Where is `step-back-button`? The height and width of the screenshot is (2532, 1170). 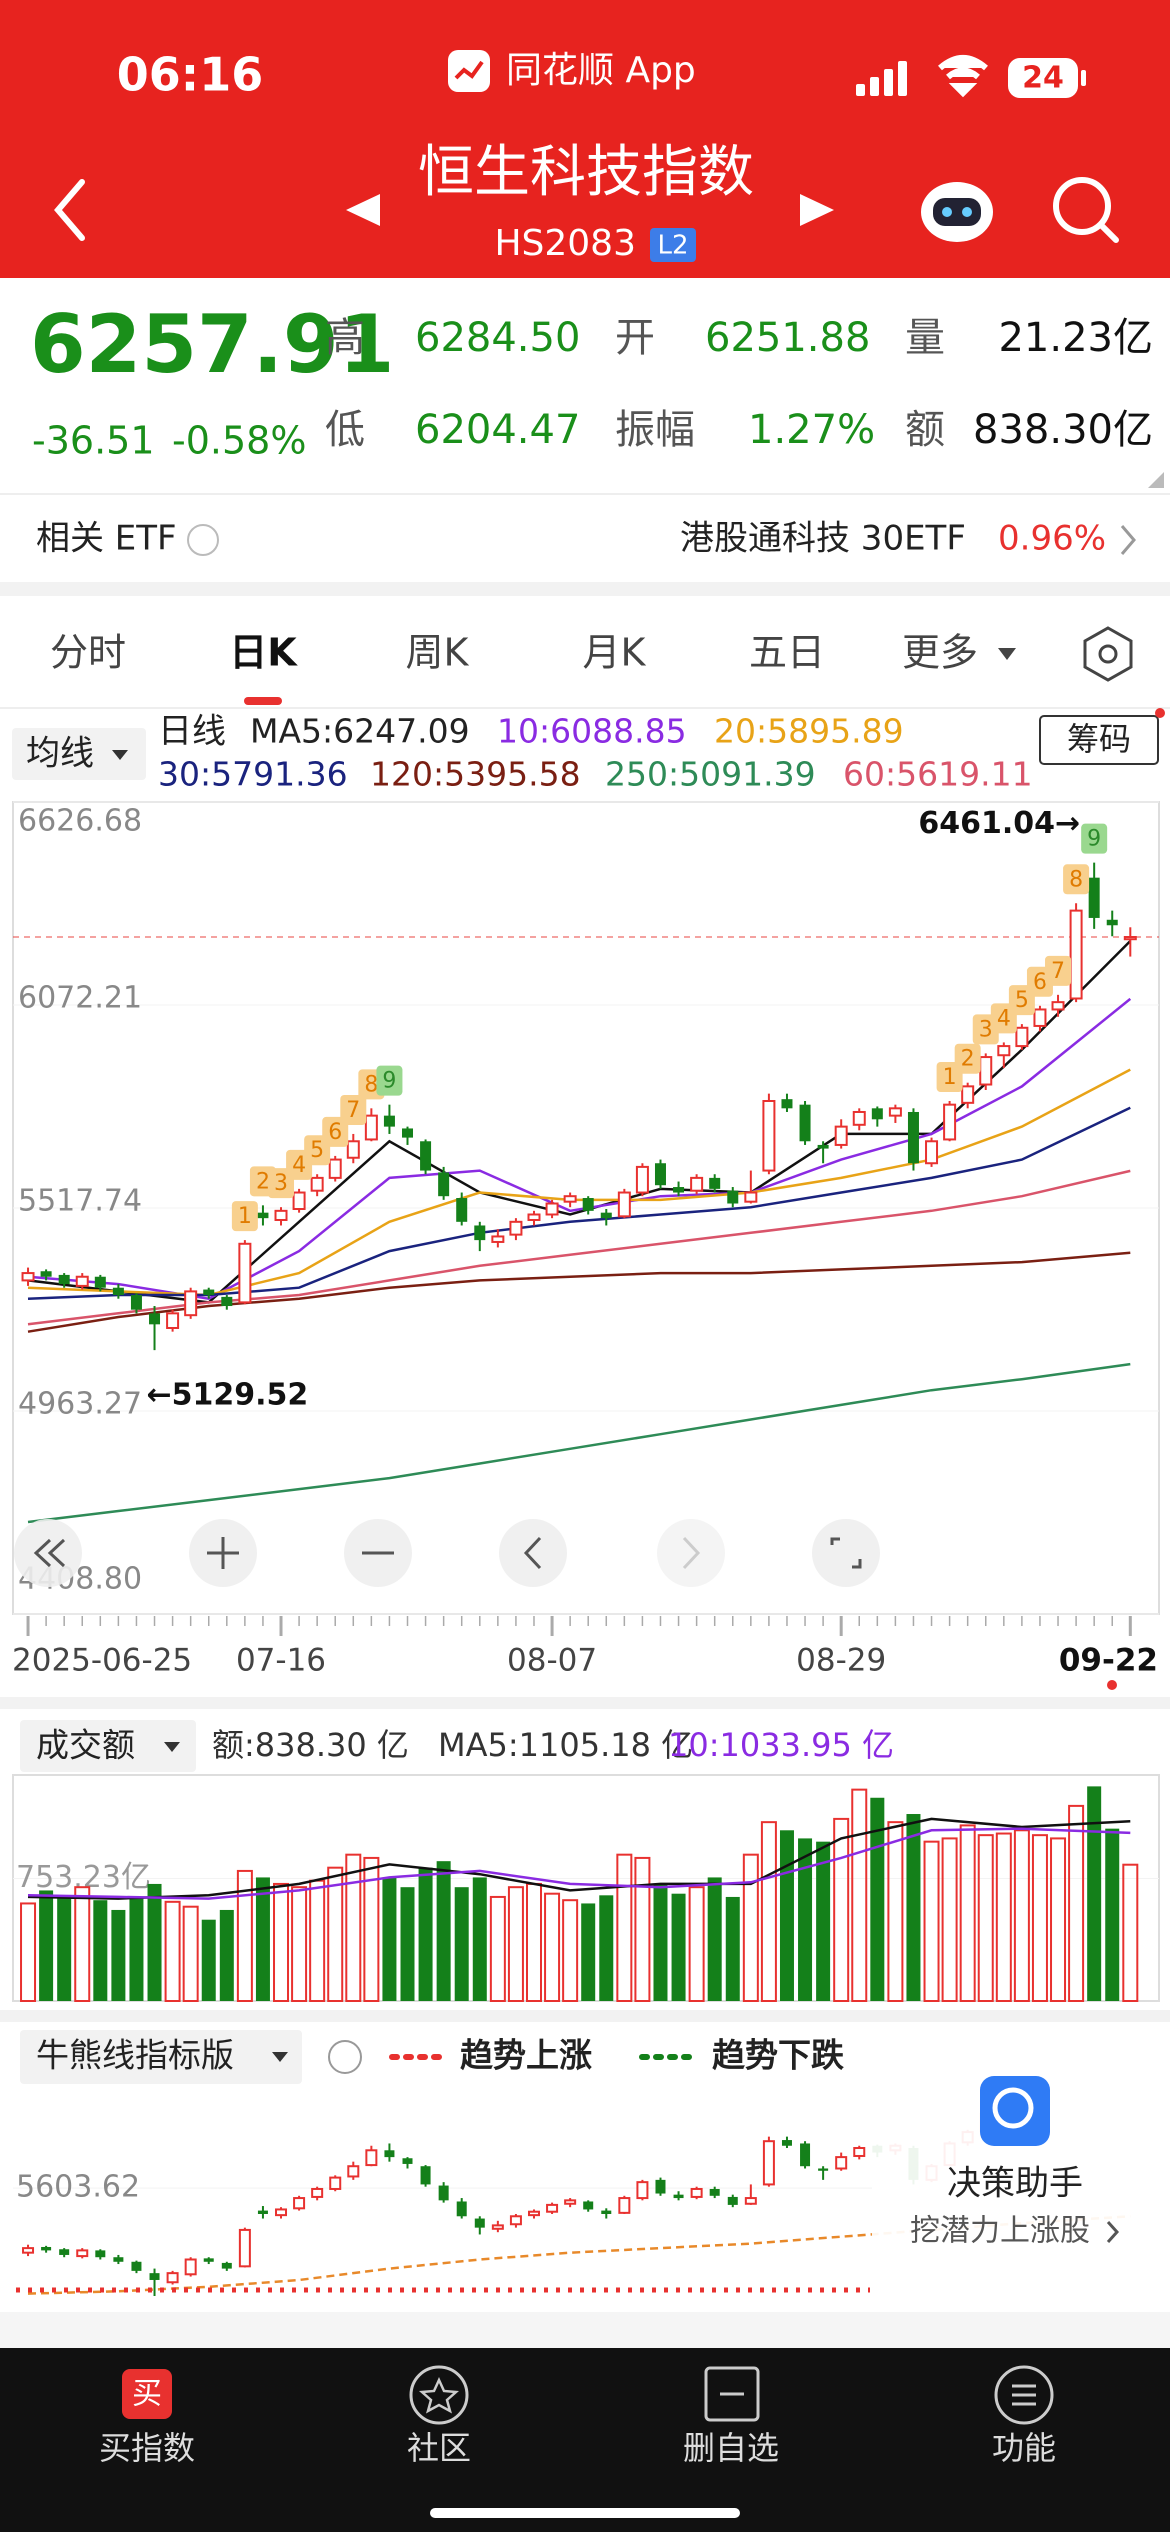
step-back-button is located at coordinates (533, 1553).